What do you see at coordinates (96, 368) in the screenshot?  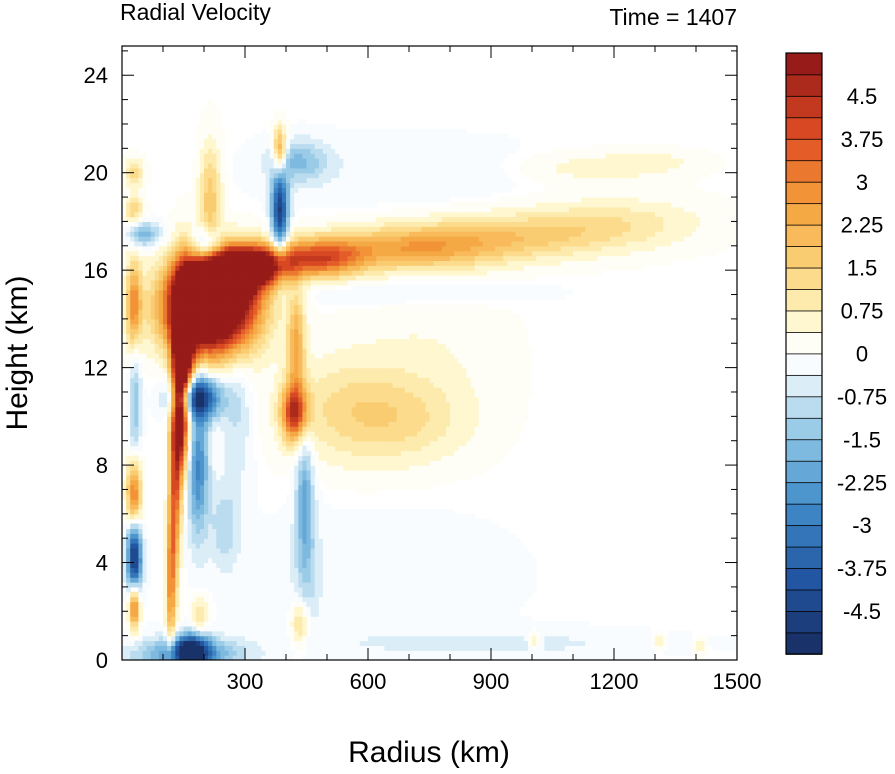 I see `y-tick-label: 12` at bounding box center [96, 368].